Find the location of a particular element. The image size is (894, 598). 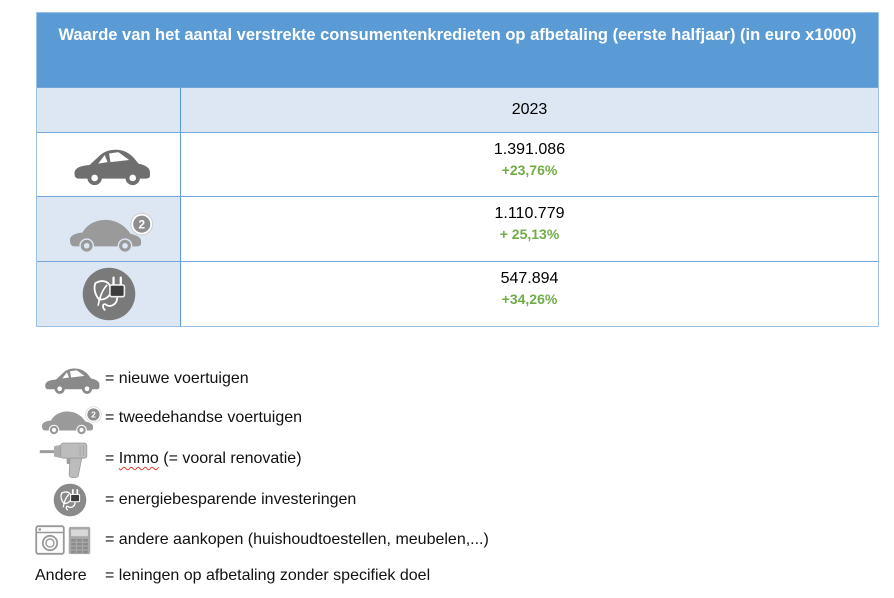

table-row-energy-investments: 547.894 +34,26% is located at coordinates (457, 293).